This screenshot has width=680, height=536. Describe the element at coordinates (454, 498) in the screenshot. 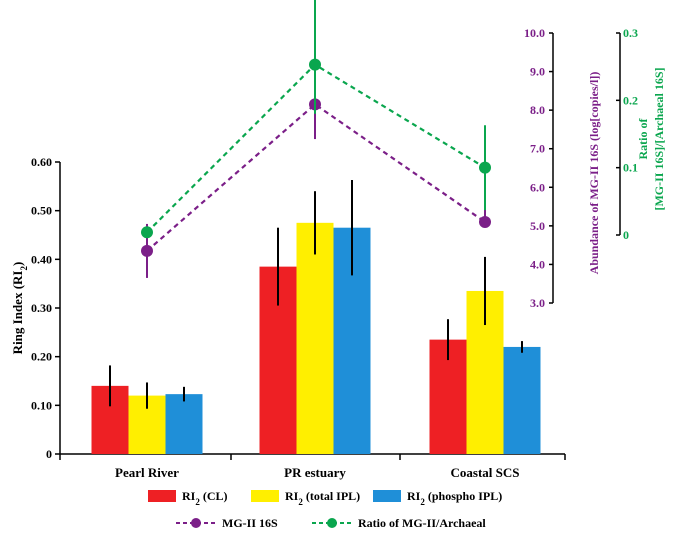

I see `legend-label: RI2 (phospho IPL)` at that location.